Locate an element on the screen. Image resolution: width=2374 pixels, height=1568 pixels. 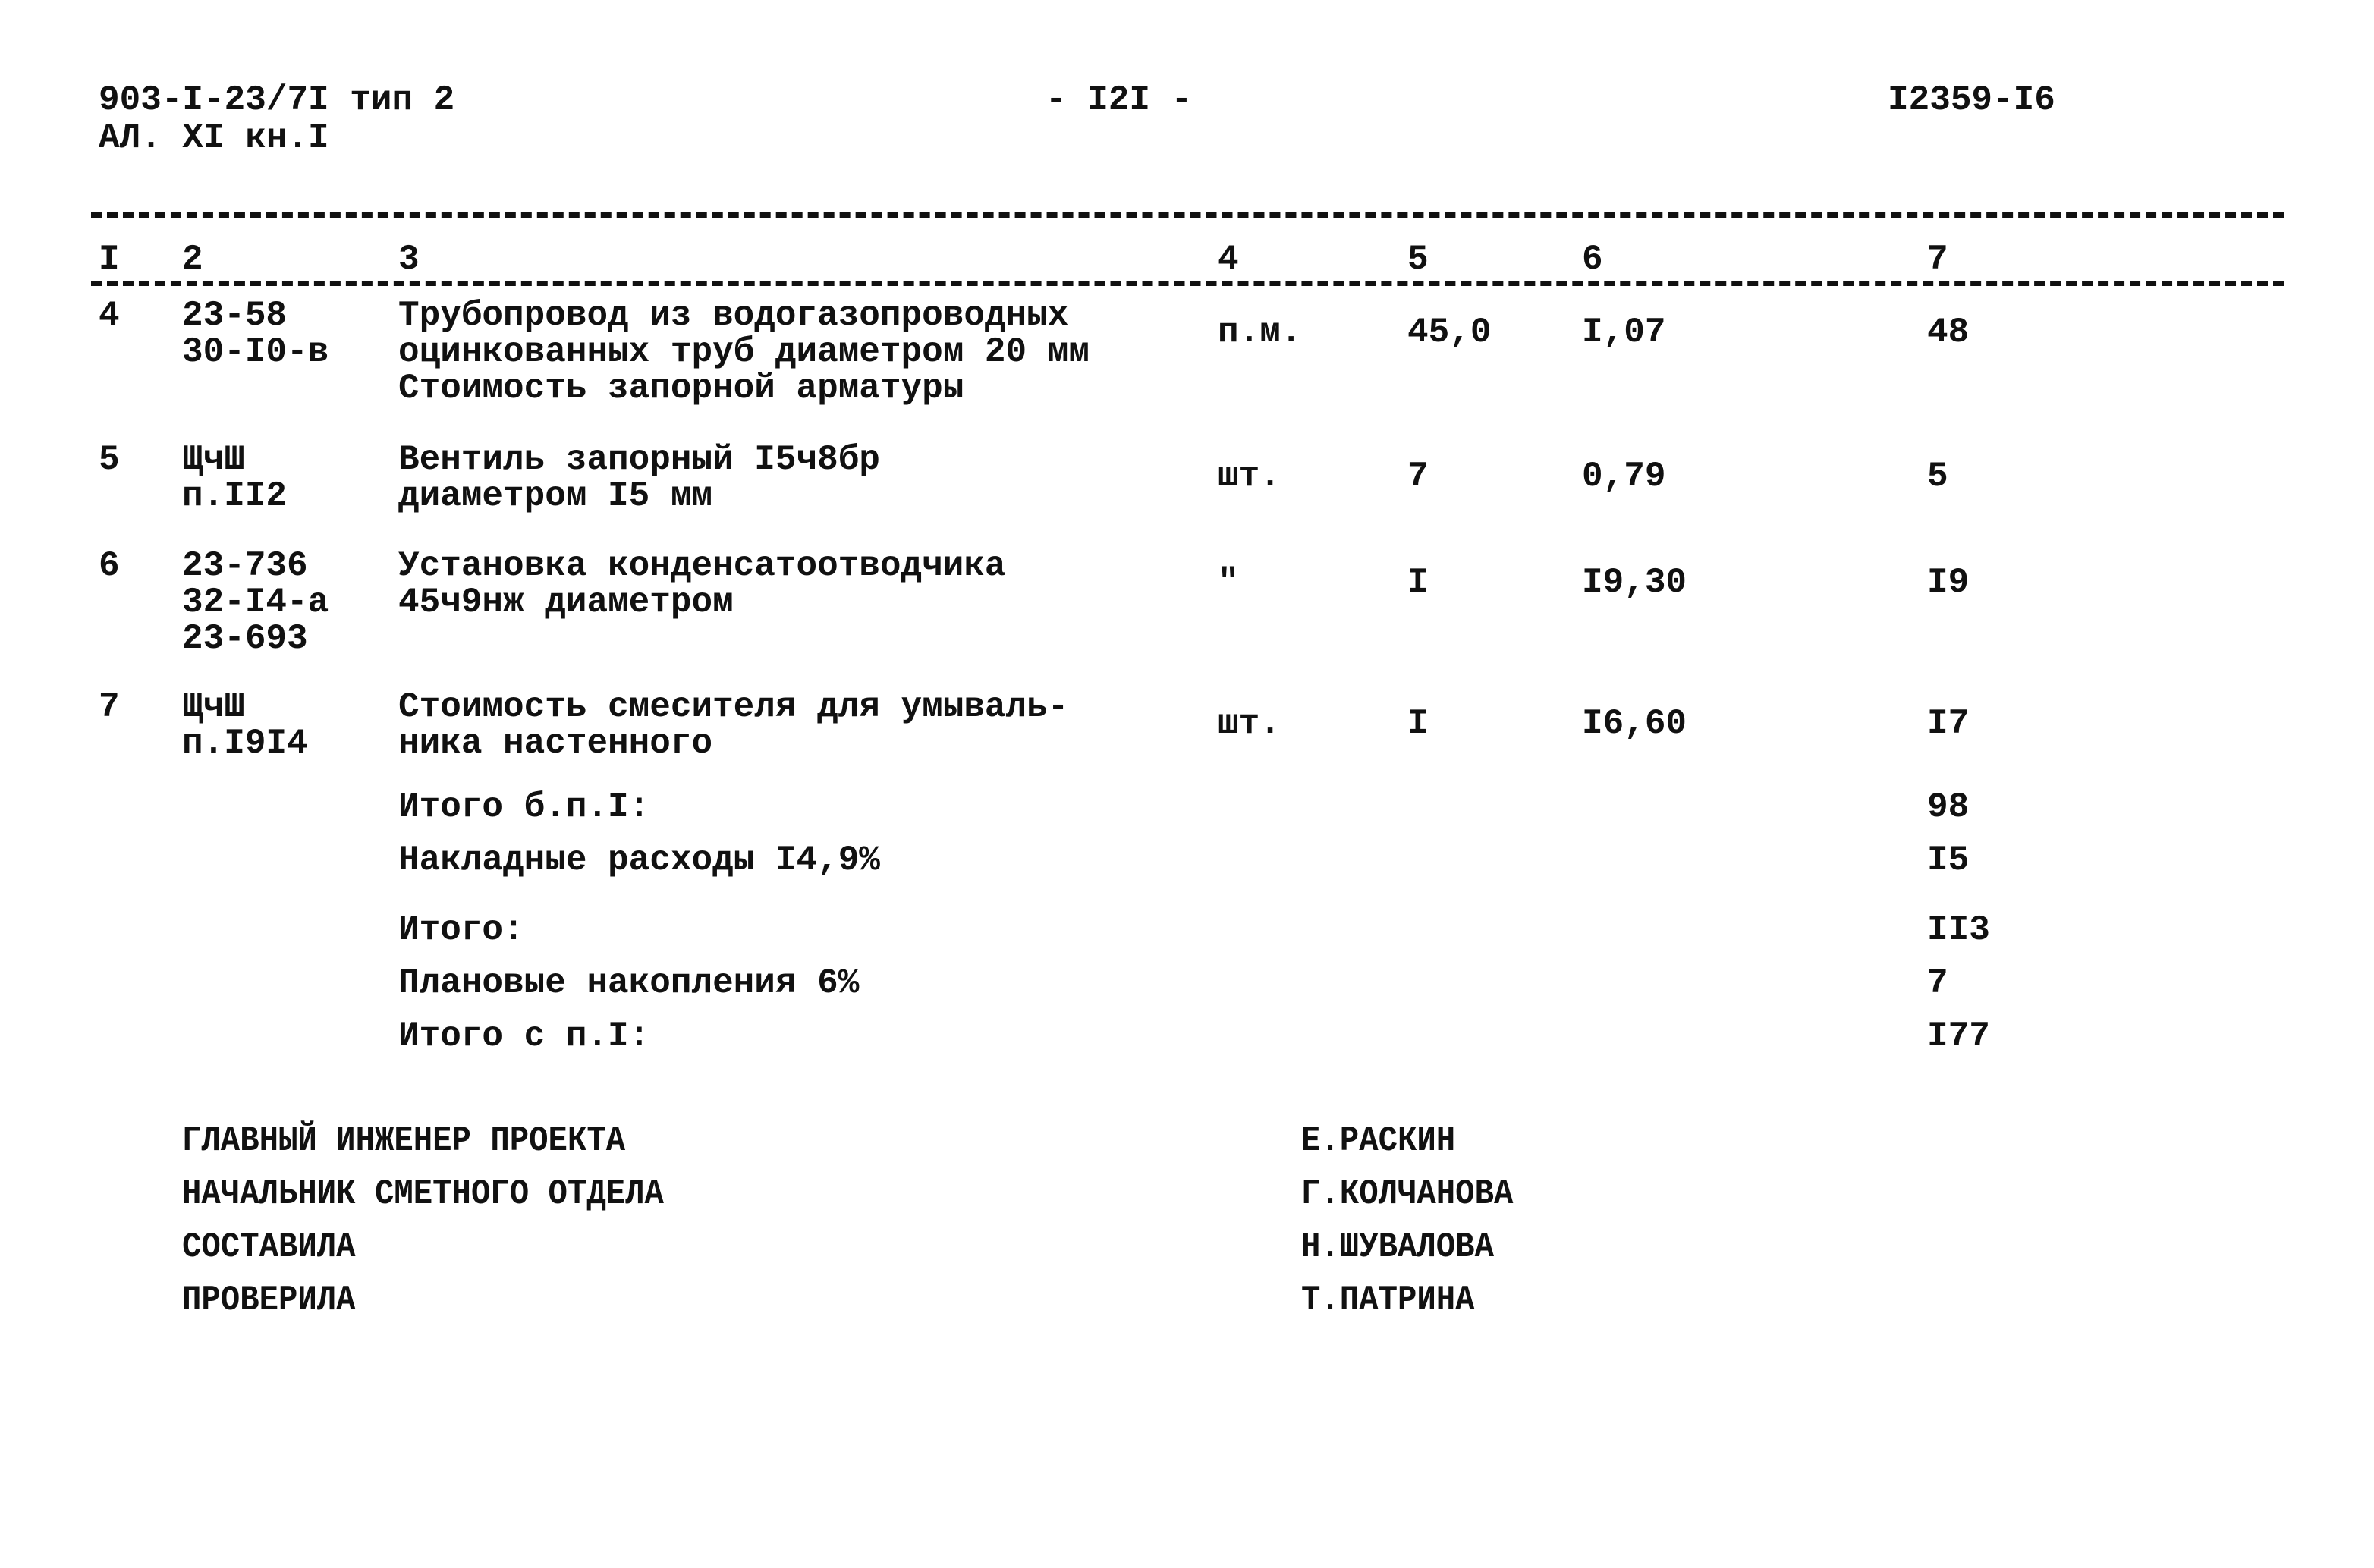
row-quantity: 45,0 is located at coordinates (1449, 333).